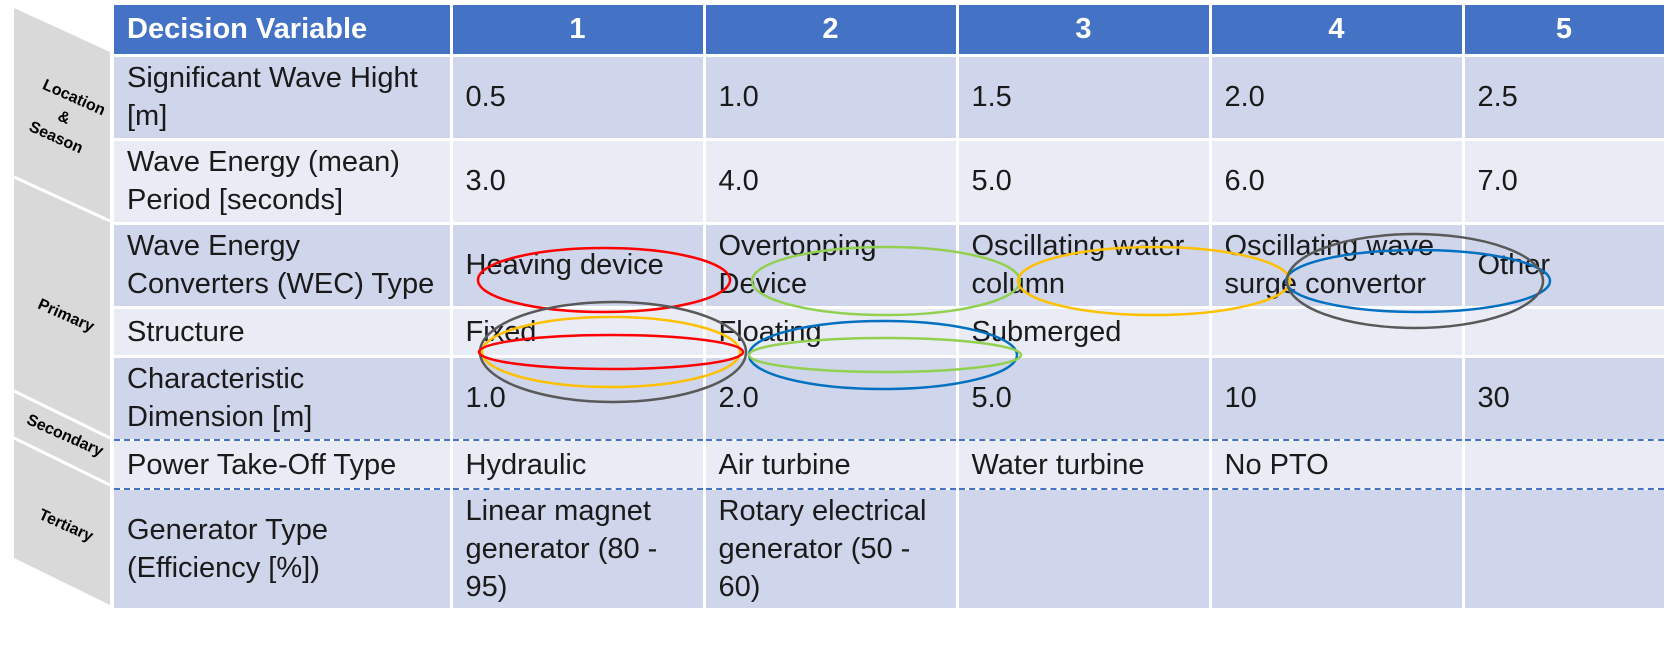 The height and width of the screenshot is (659, 1665). Describe the element at coordinates (283, 182) in the screenshot. I see `row-label-wave-period: Wave Energy (mean) Period [seconds]` at that location.